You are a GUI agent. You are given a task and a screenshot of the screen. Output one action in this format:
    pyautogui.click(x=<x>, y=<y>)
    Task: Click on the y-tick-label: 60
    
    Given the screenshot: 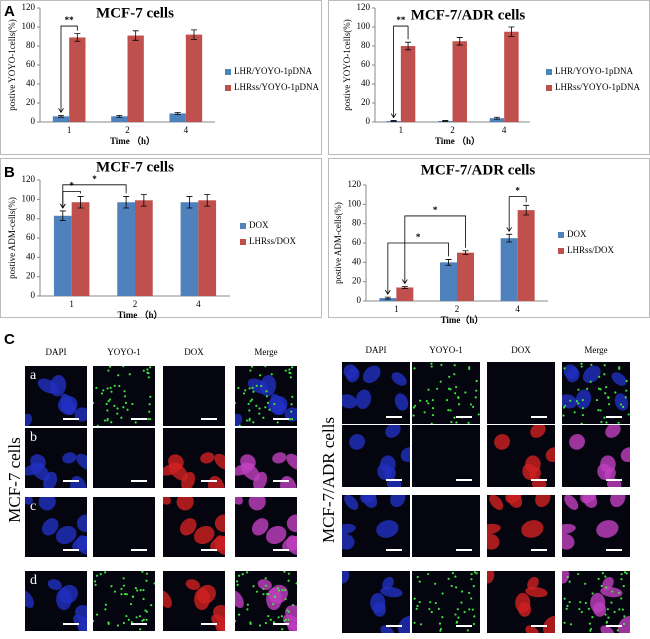 What is the action you would take?
    pyautogui.click(x=357, y=242)
    